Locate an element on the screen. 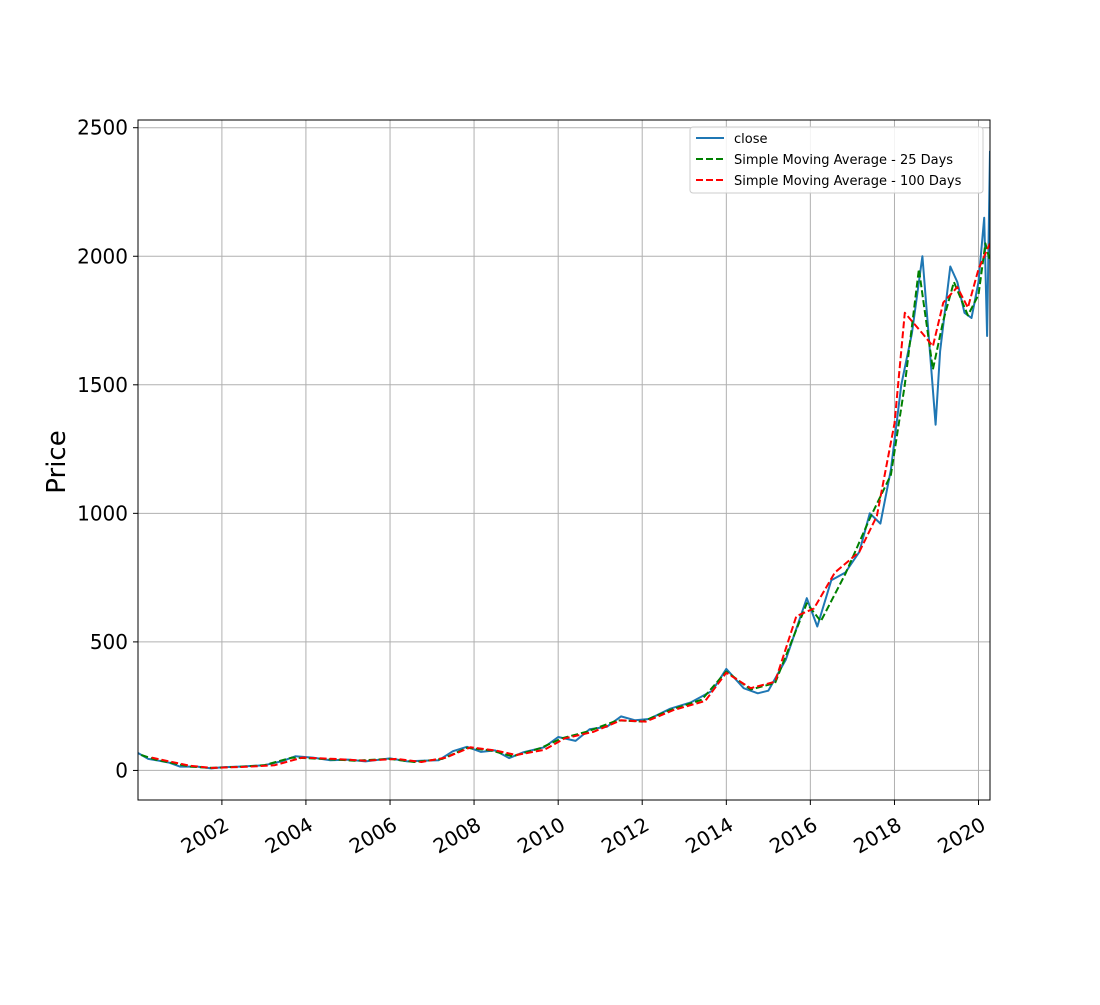  y-tick-label: 500 is located at coordinates (109, 642).